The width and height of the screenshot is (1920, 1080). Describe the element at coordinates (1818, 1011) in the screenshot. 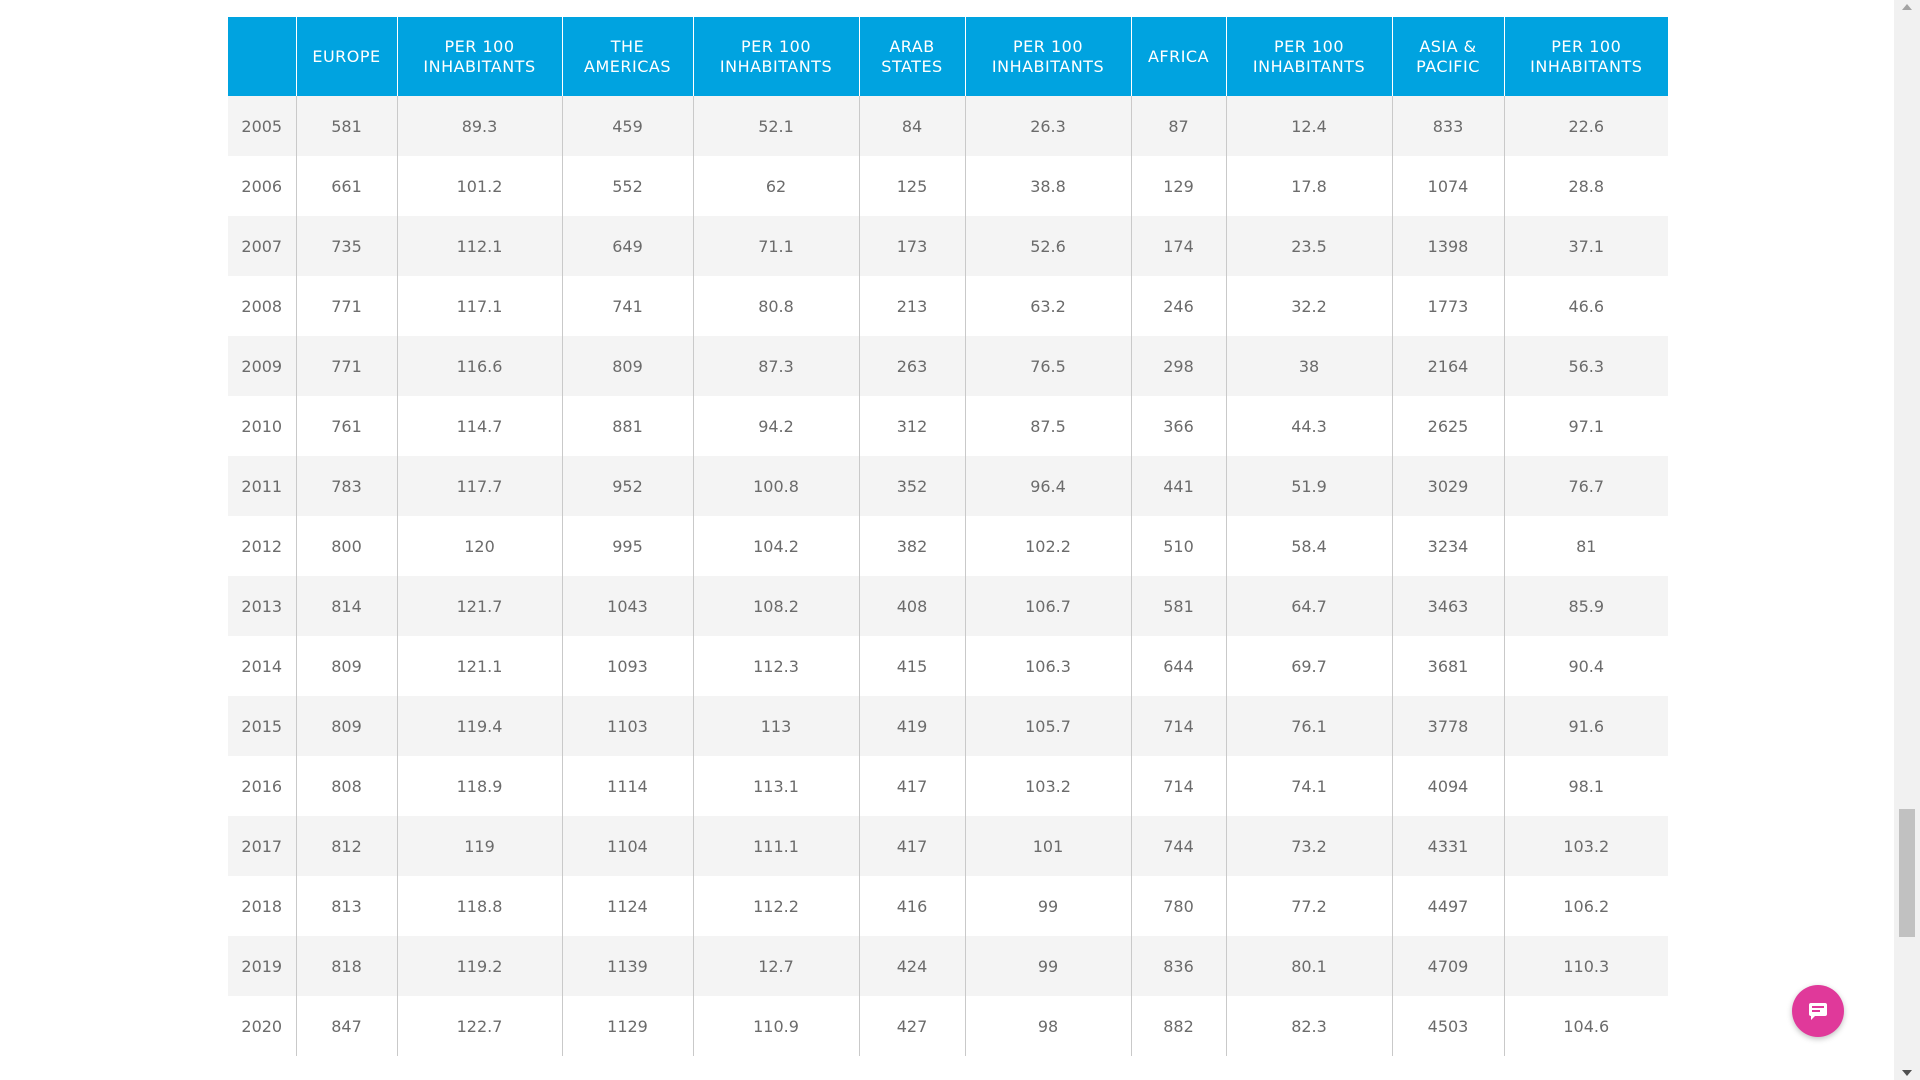

I see `chat-button` at that location.